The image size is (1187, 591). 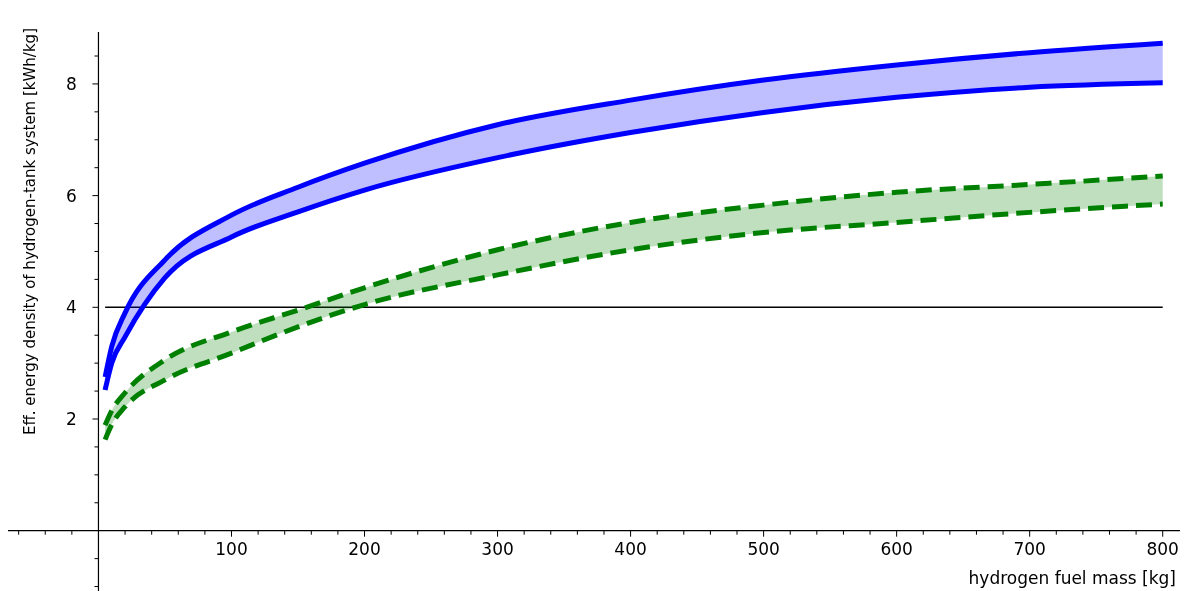 What do you see at coordinates (1072, 578) in the screenshot?
I see `x-axis-title: hydrogen fuel mass [kg]` at bounding box center [1072, 578].